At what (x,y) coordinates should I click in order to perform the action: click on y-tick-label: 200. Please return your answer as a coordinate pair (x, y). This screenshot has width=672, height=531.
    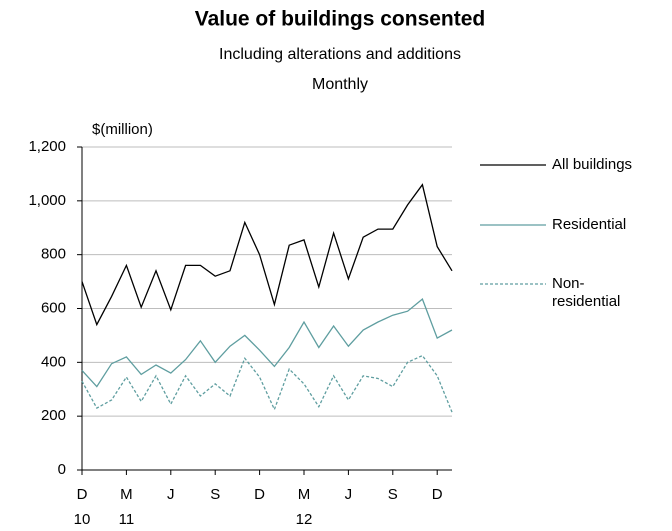
    Looking at the image, I should click on (53, 415).